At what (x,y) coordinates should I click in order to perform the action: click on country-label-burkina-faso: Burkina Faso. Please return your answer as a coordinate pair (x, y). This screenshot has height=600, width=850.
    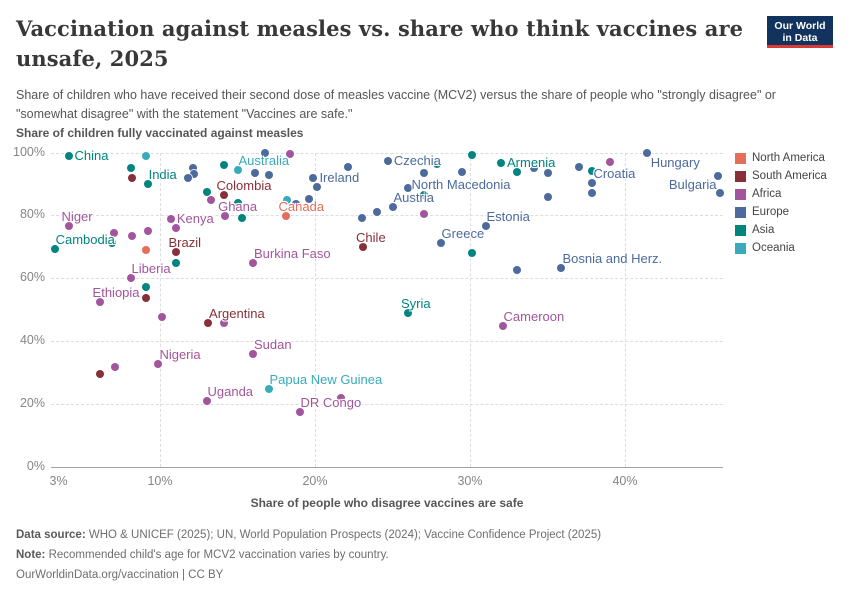
    Looking at the image, I should click on (292, 253).